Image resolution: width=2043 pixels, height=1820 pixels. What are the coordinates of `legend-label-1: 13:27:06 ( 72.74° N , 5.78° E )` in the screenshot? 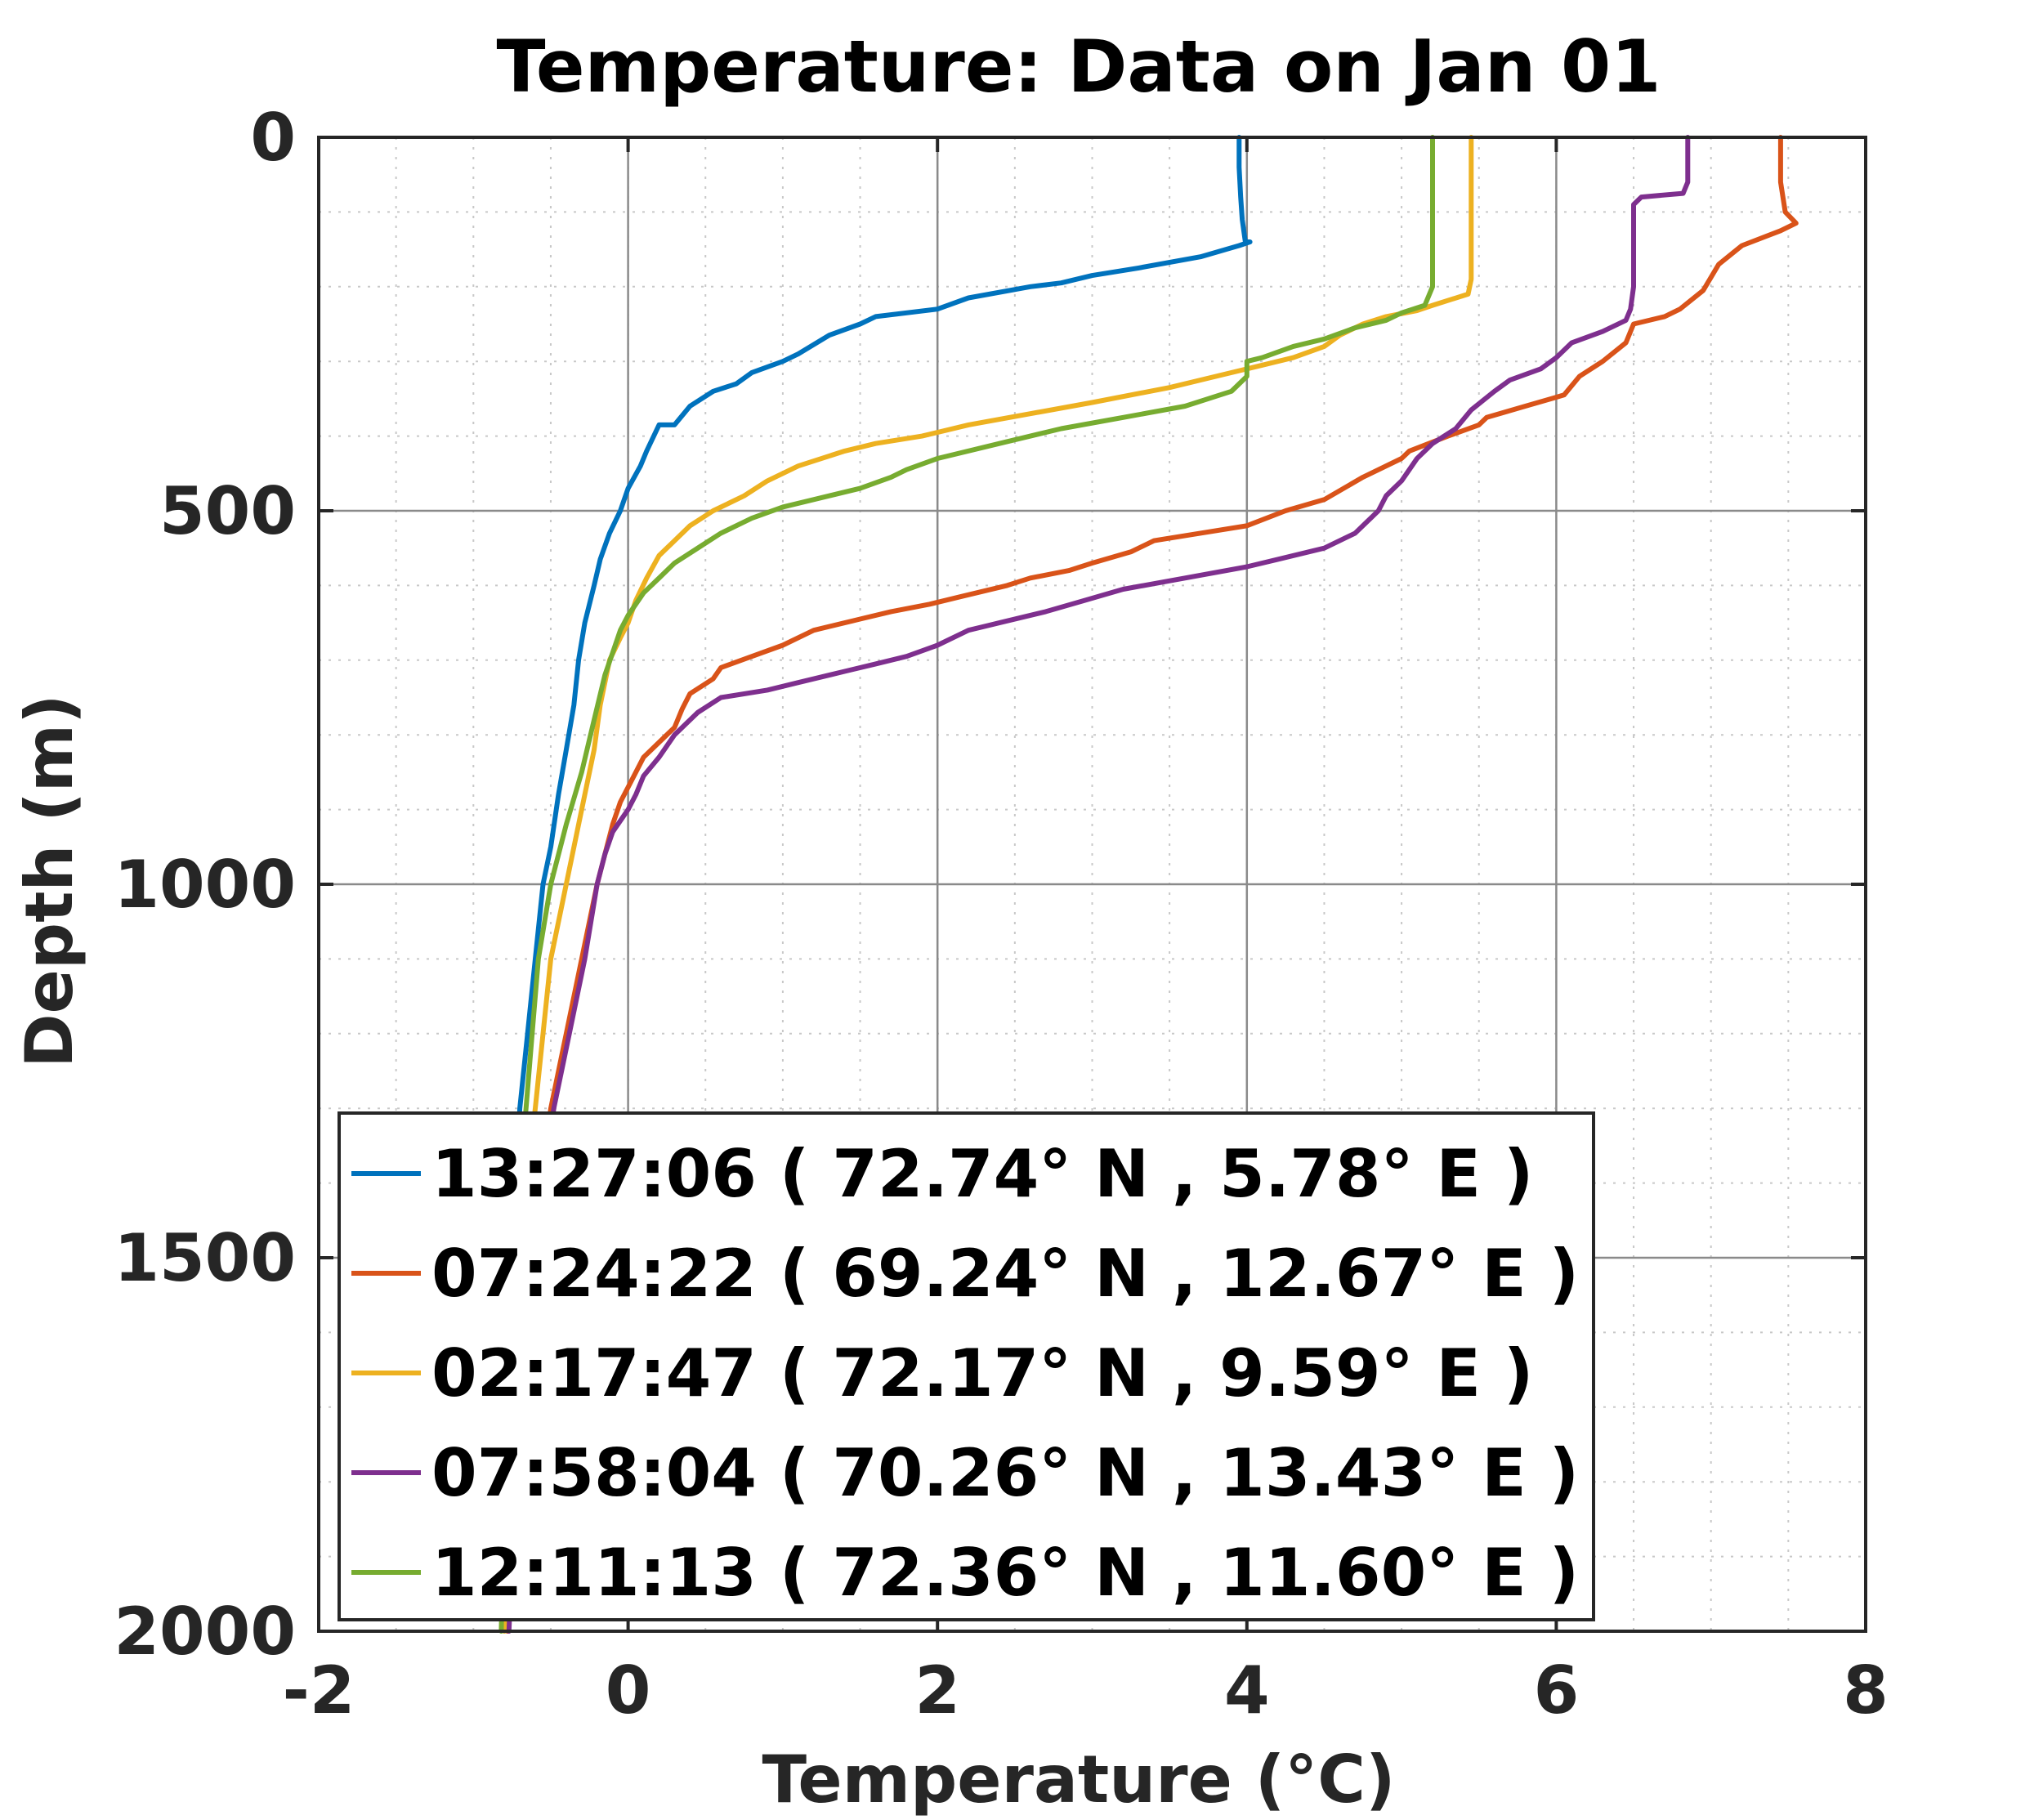 It's located at (982, 1174).